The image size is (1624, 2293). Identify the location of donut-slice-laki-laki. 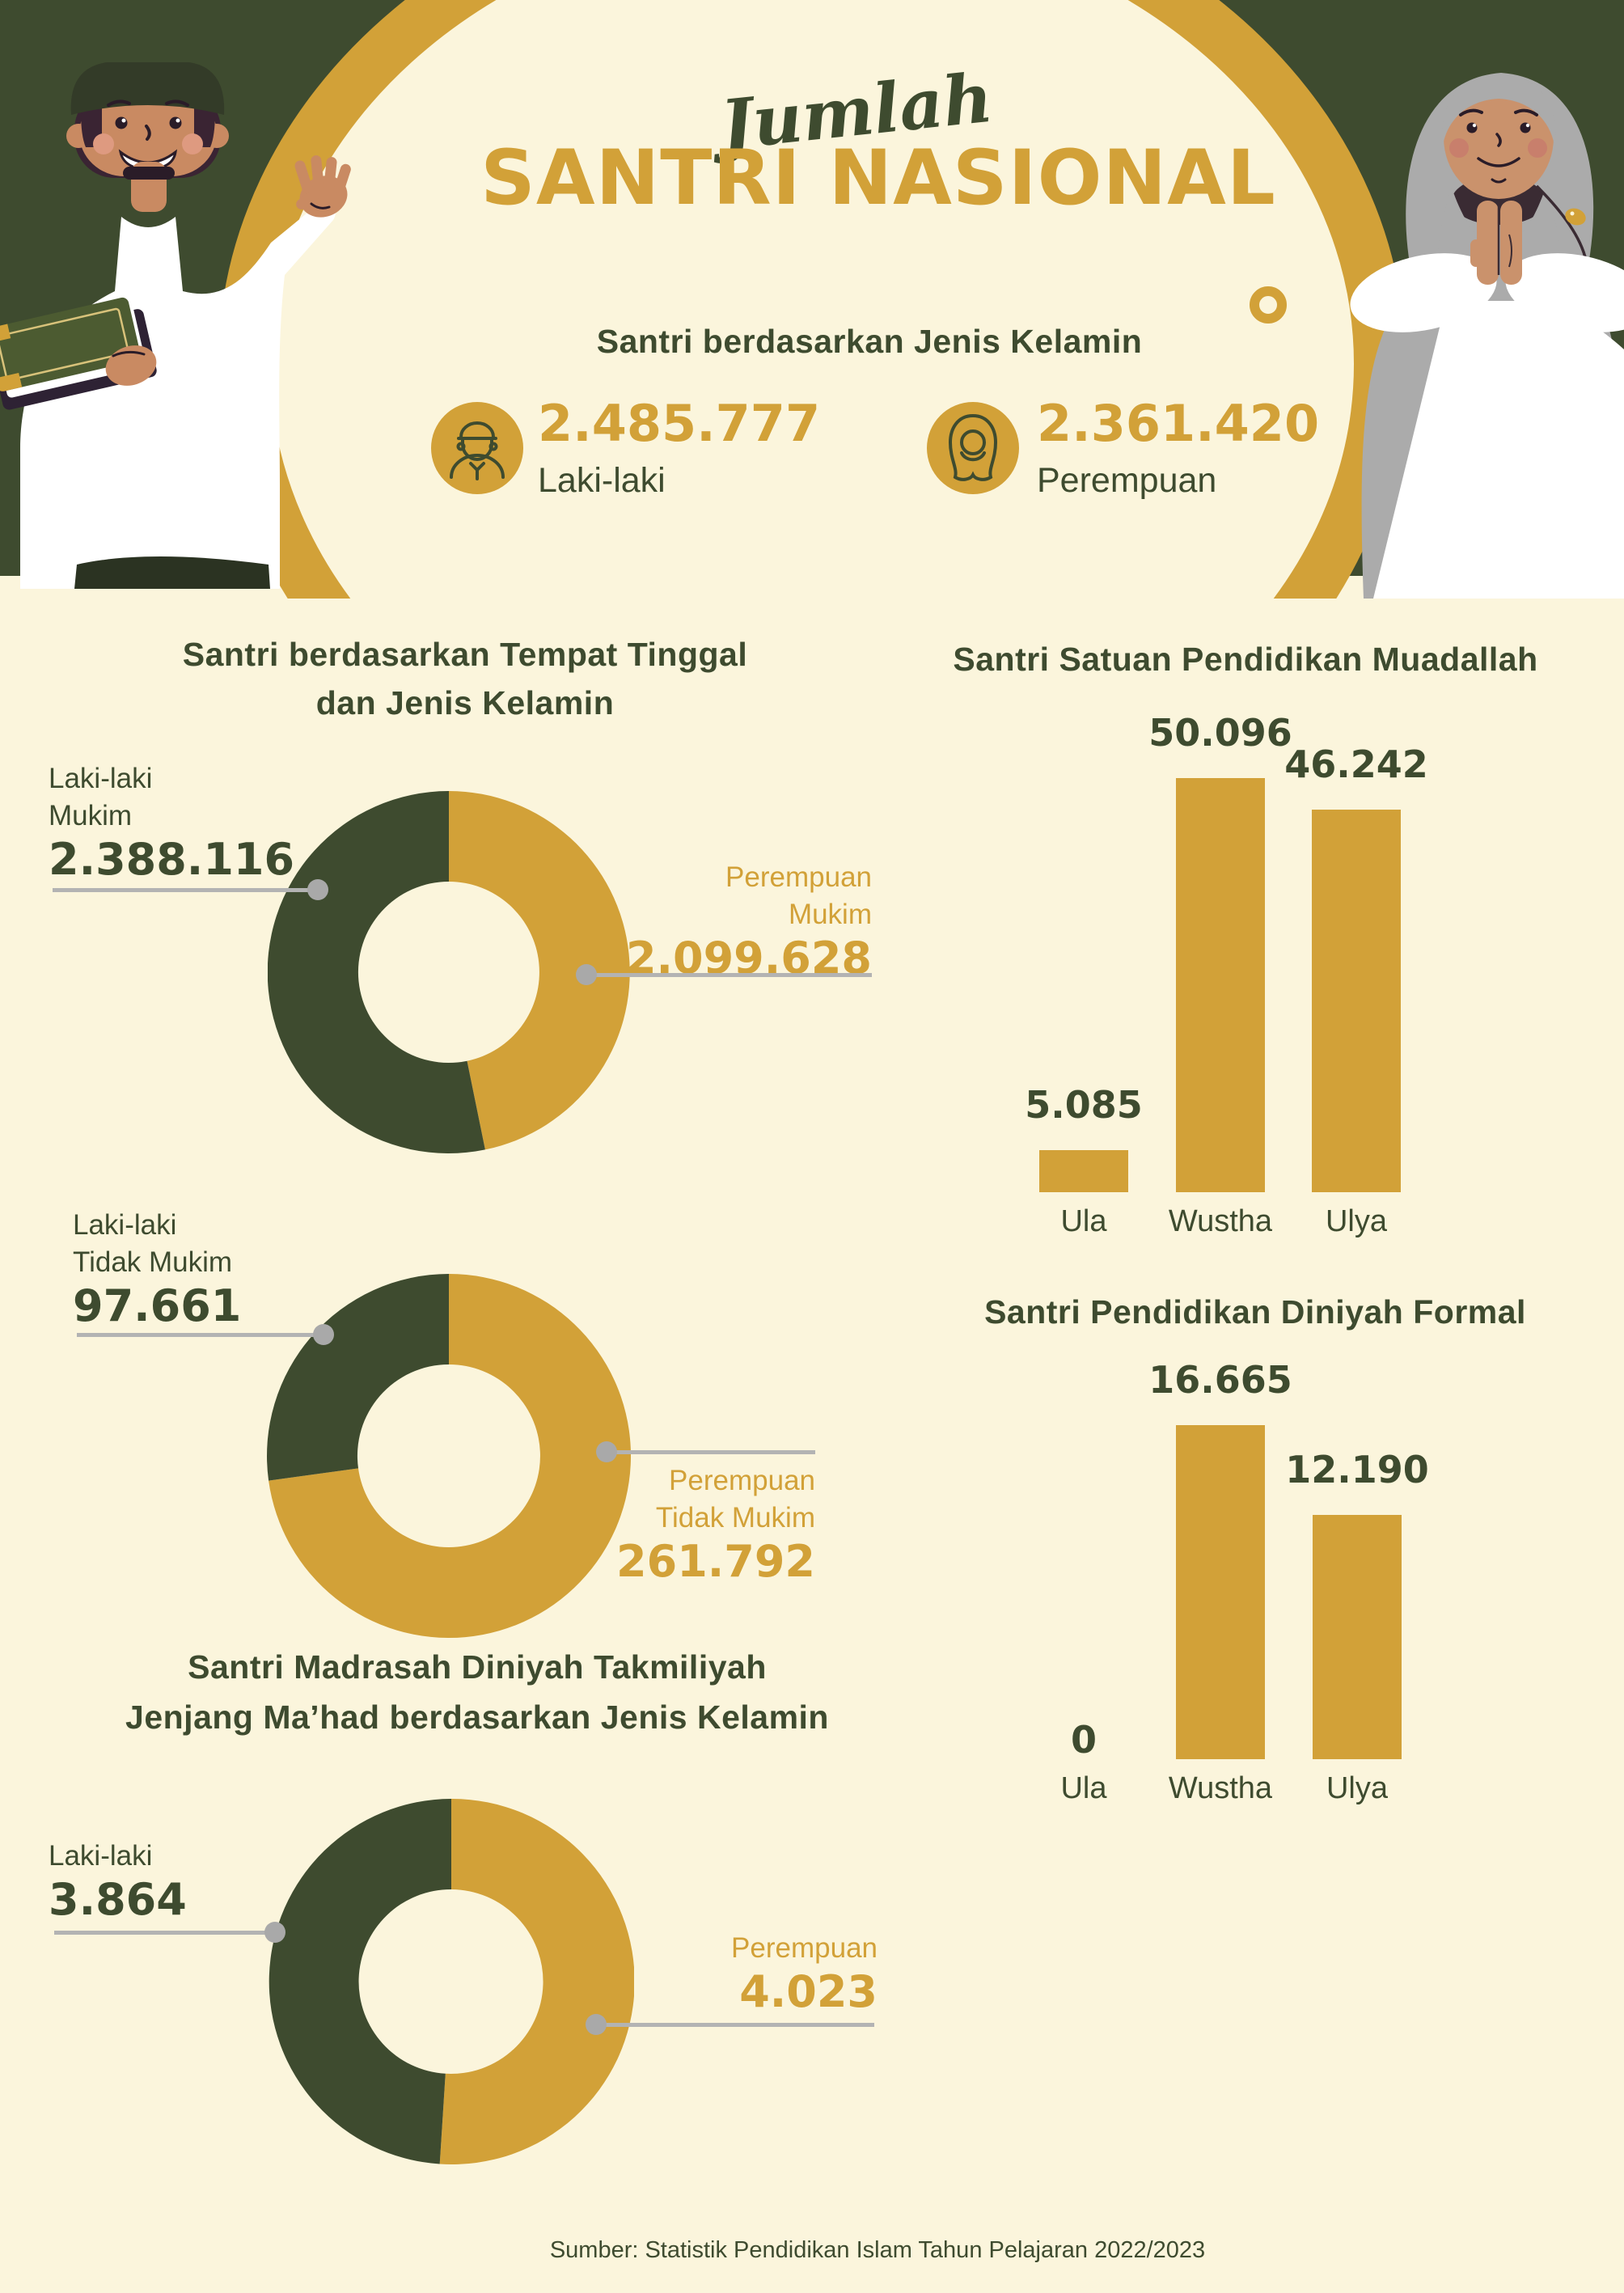
(360, 1981).